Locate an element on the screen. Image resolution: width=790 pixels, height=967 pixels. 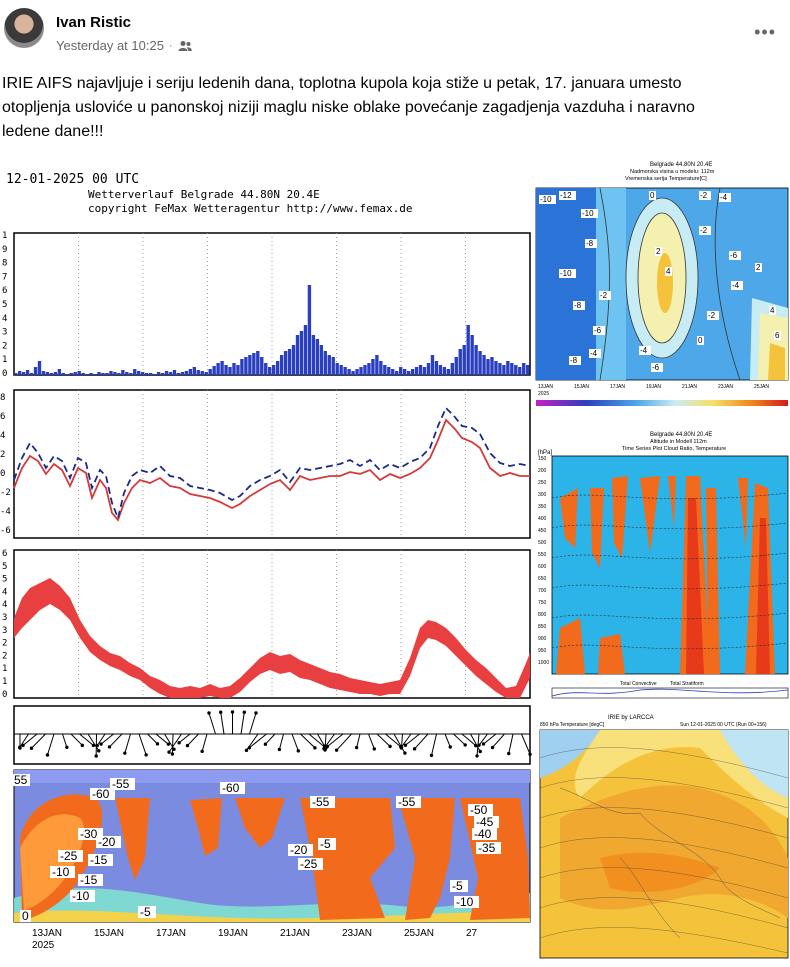
panel-mid-title-line2: Altitude in Modell 112m is located at coordinates (678, 442).